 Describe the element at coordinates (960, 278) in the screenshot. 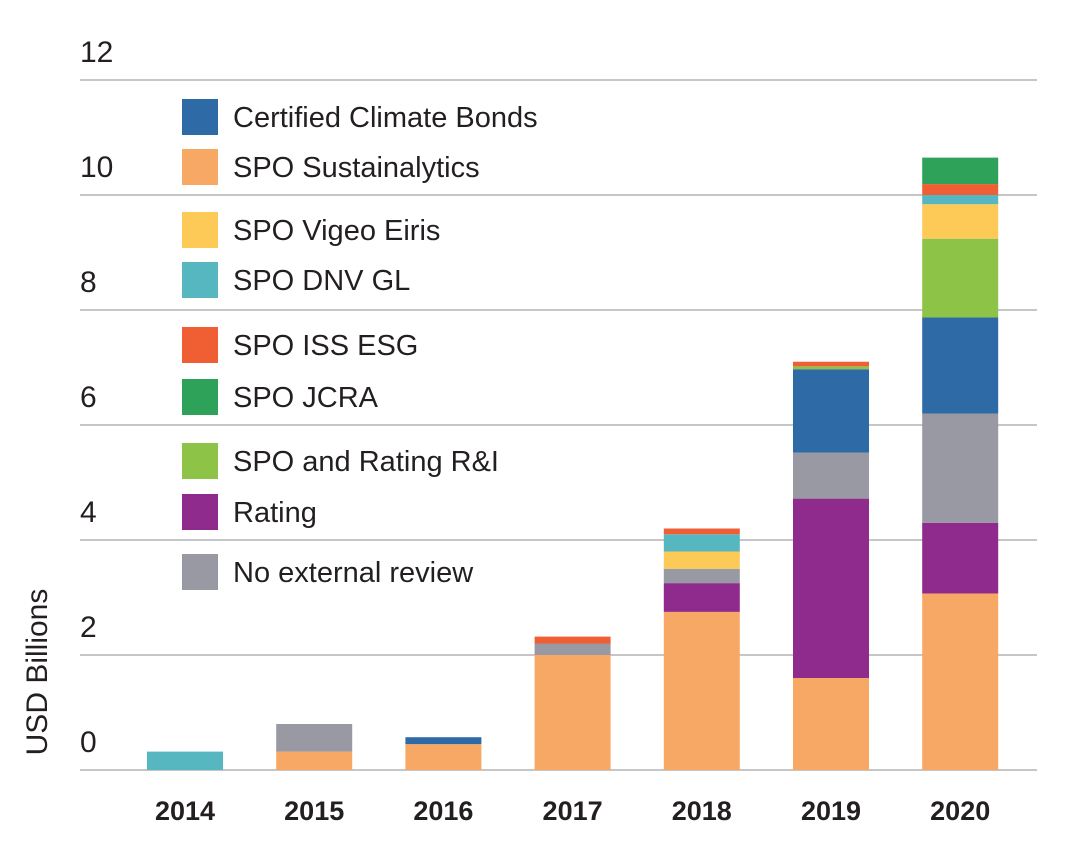

I see `bar-segment-2020-spo-and-rating-r-i` at that location.